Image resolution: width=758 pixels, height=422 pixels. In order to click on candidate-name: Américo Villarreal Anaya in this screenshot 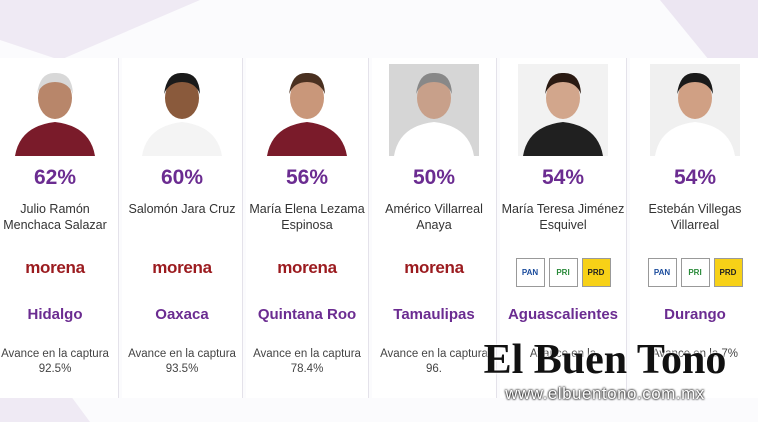, I will do `click(434, 217)`.